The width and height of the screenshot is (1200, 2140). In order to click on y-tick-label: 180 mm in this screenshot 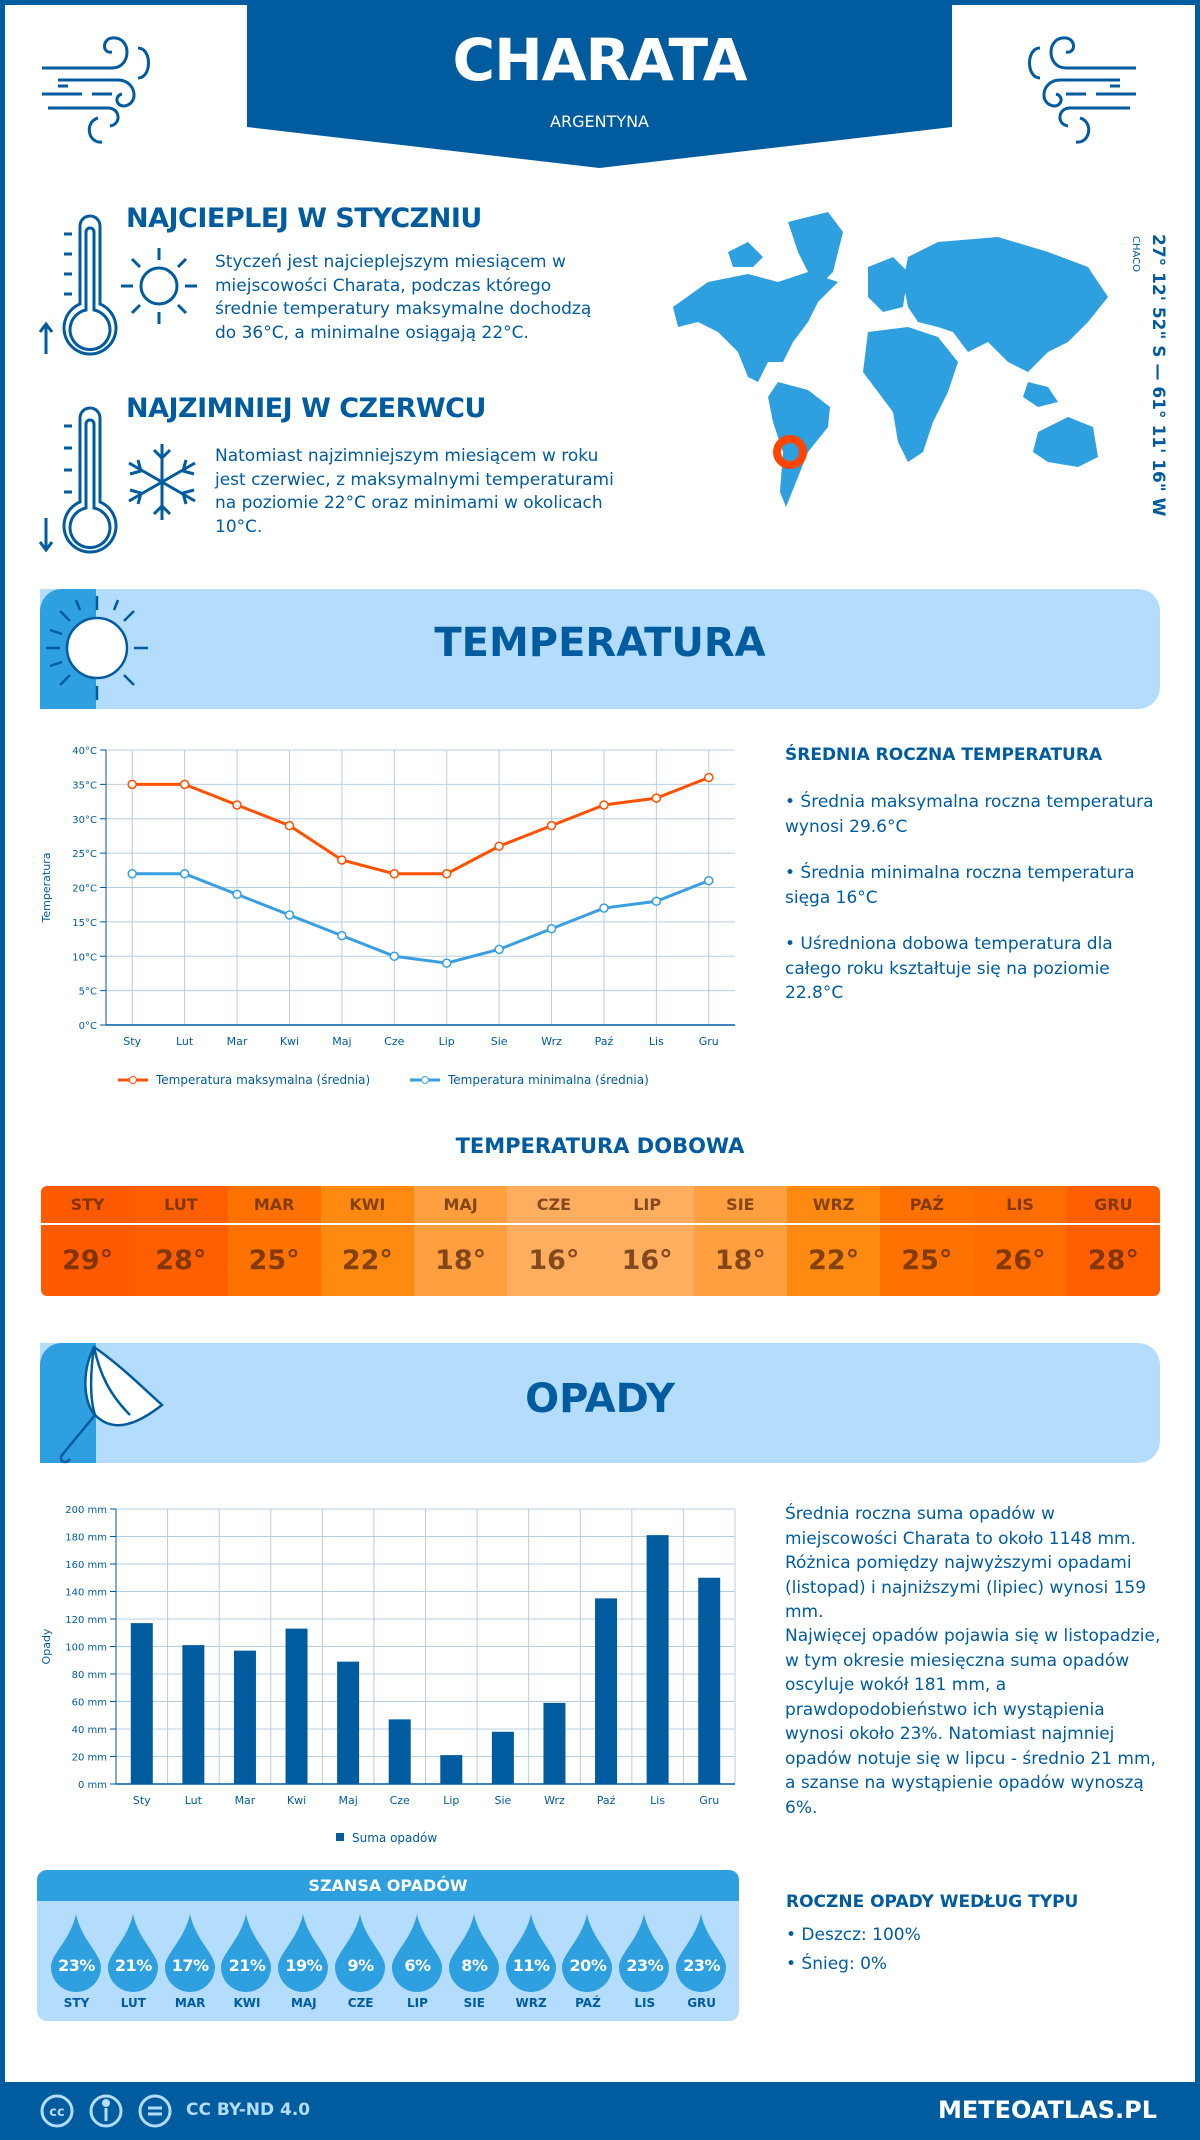, I will do `click(86, 1538)`.